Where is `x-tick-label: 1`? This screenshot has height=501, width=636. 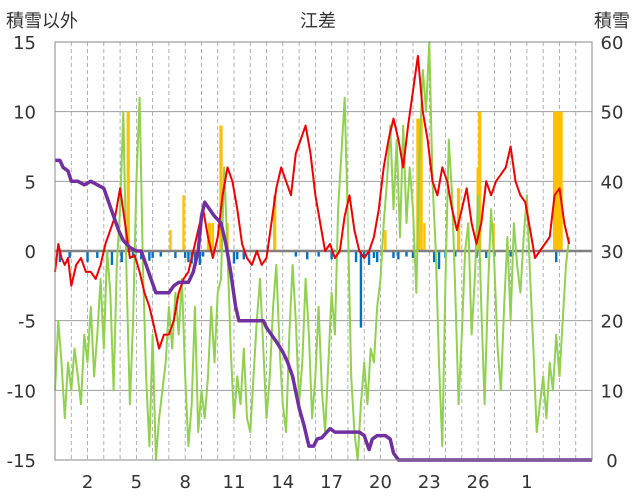 x-tick-label: 1 is located at coordinates (526, 482).